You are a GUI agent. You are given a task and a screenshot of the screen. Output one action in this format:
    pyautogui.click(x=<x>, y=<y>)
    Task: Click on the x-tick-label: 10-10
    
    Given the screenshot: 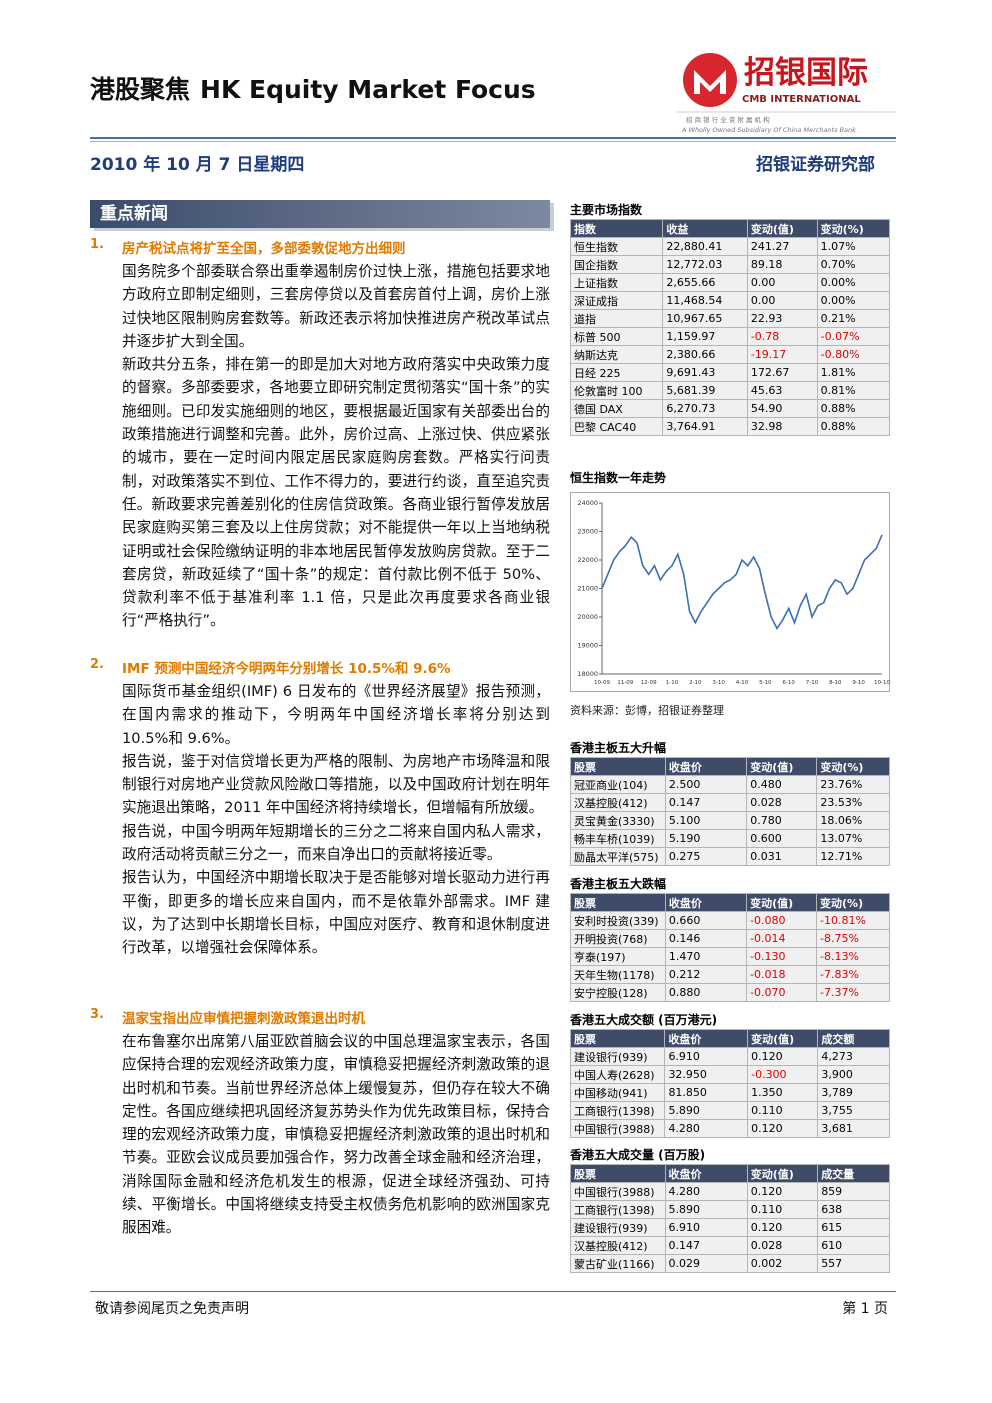 What is the action you would take?
    pyautogui.click(x=882, y=683)
    